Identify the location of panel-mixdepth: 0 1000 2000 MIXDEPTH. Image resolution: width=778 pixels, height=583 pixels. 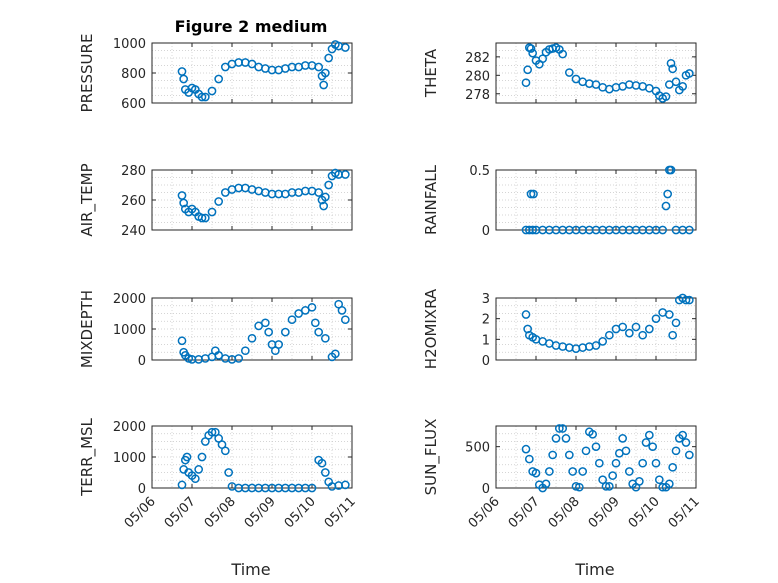
(215, 329).